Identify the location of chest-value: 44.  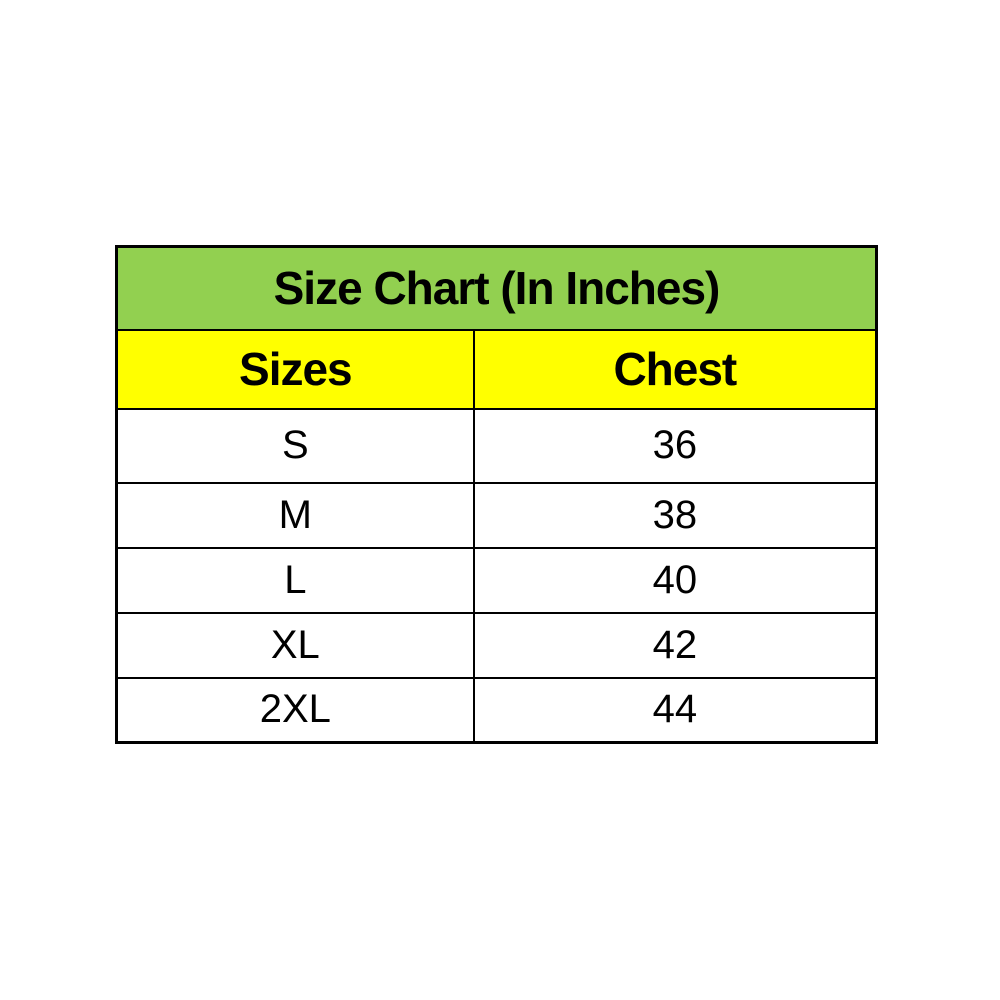
(675, 710).